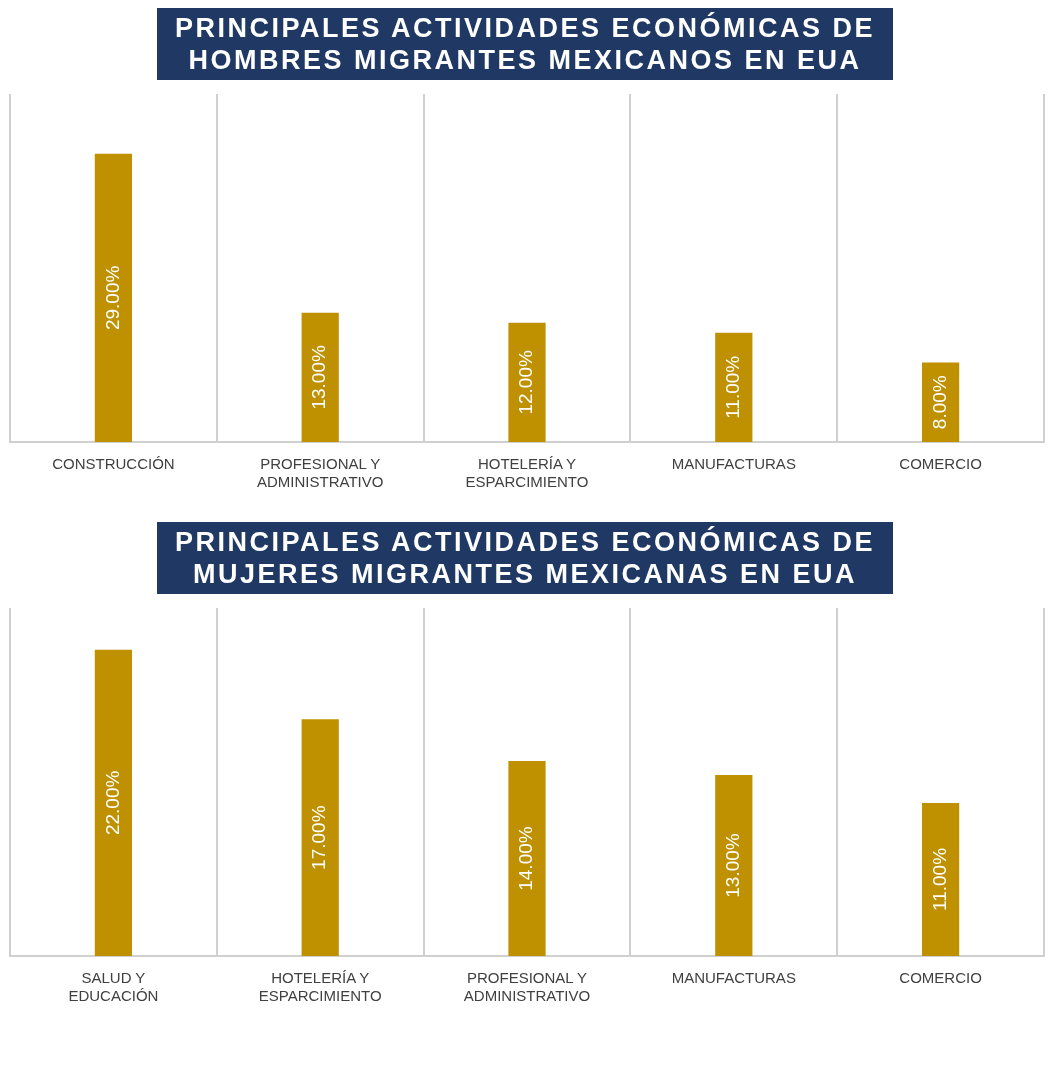 The image size is (1050, 1076). What do you see at coordinates (939, 402) in the screenshot?
I see `data-label: 8.00%` at bounding box center [939, 402].